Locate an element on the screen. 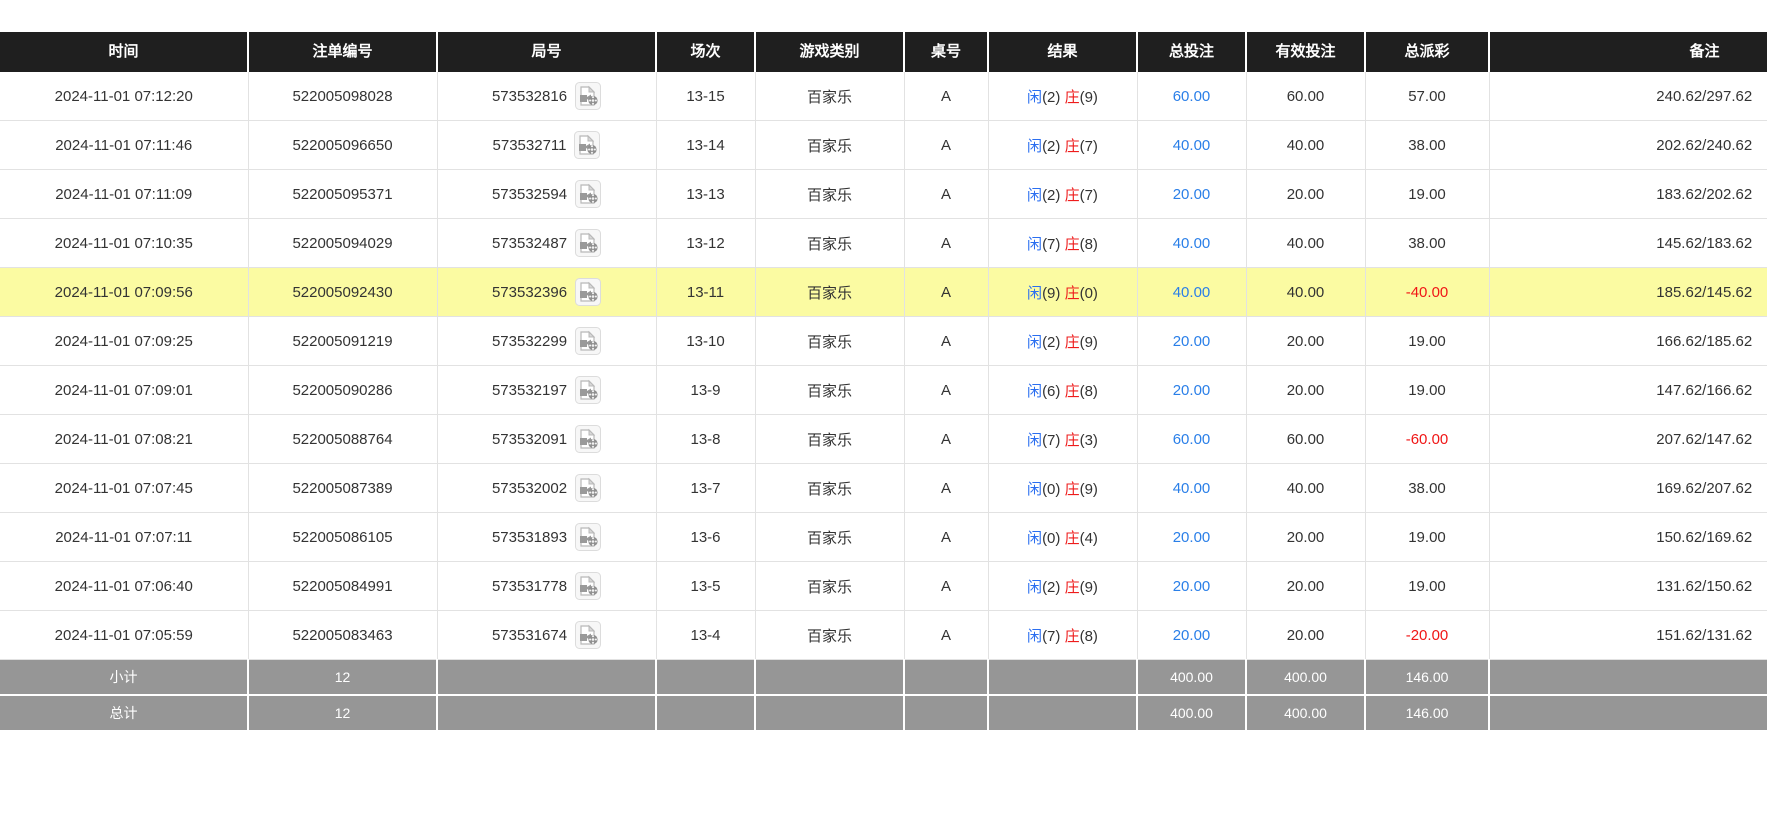 This screenshot has height=836, width=1767. footer-count: 12 is located at coordinates (343, 677).